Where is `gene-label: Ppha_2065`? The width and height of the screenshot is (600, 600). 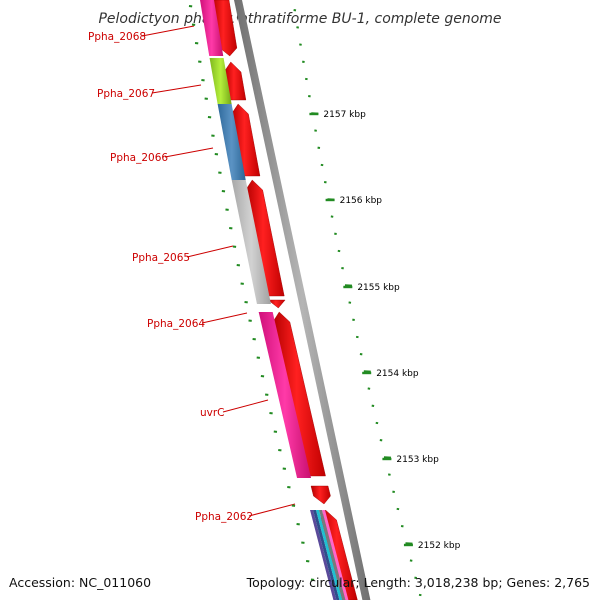
gene-label: Ppha_2065 is located at coordinates (161, 258).